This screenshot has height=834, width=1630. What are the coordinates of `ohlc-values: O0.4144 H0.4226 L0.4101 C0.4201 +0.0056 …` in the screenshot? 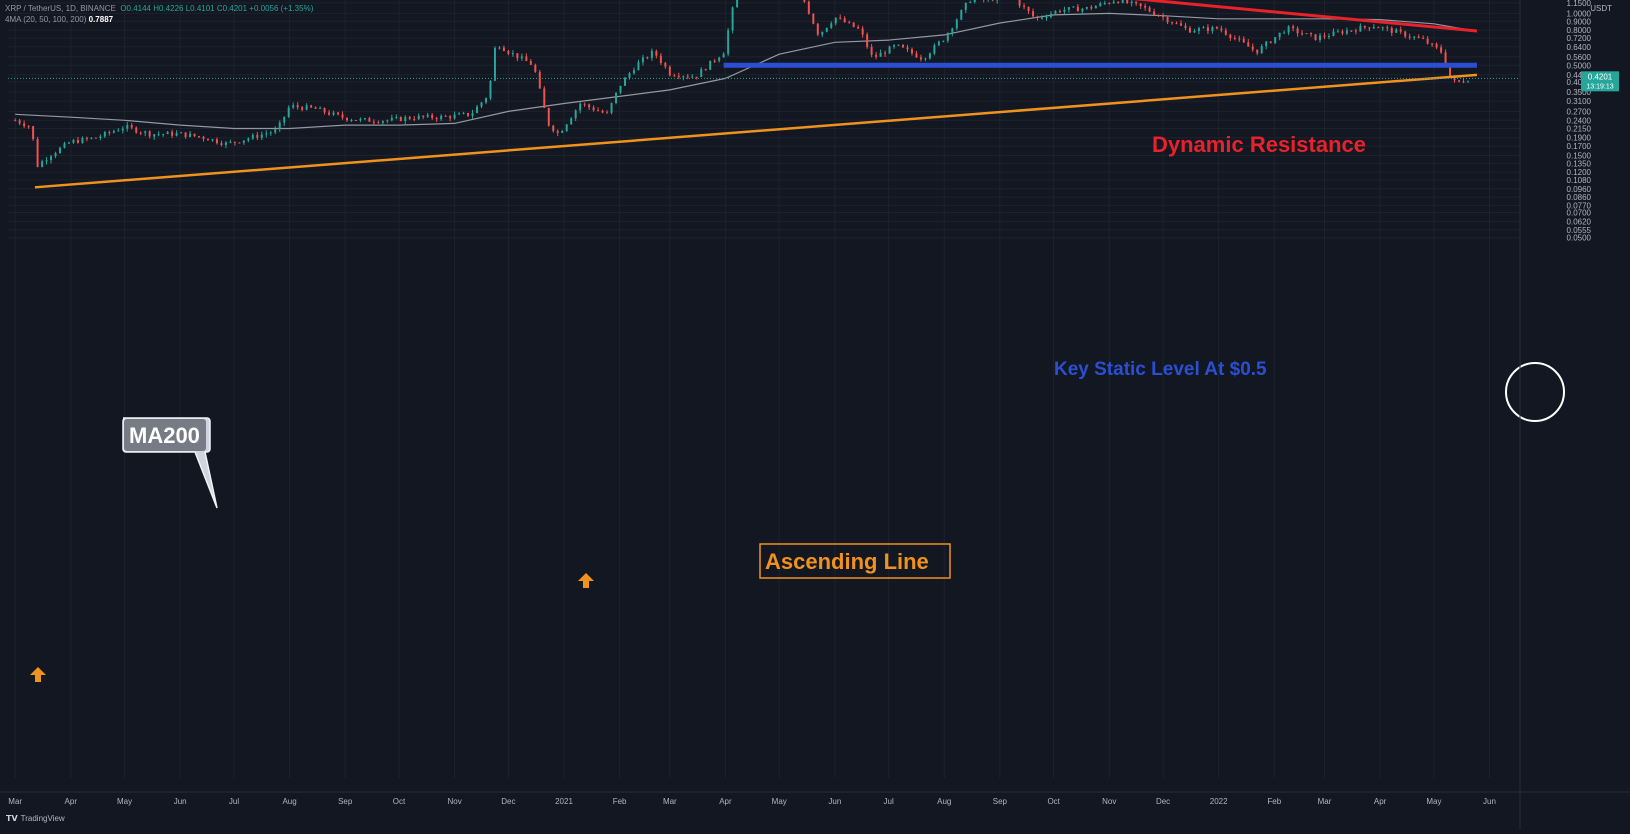 It's located at (216, 8).